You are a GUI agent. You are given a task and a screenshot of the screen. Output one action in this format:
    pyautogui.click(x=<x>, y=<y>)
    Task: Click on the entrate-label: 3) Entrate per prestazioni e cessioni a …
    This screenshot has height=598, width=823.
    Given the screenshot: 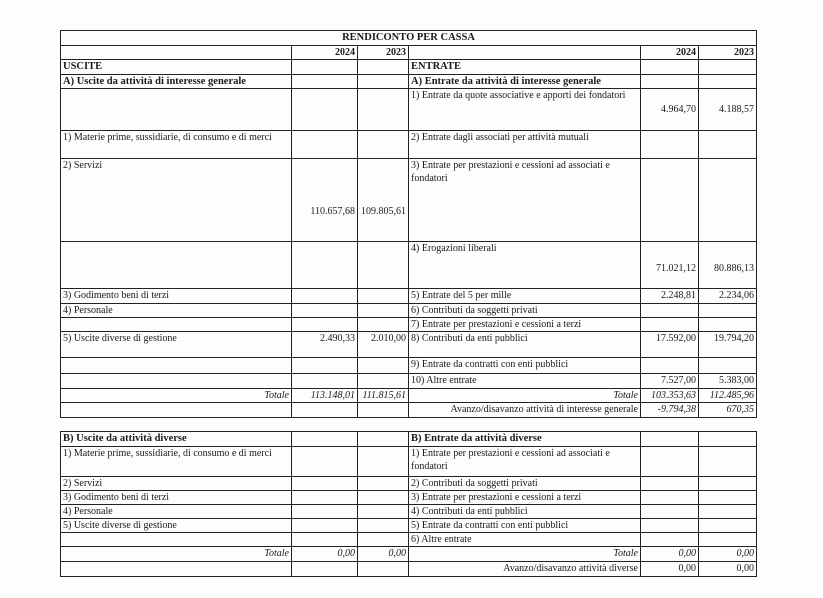 What is the action you would take?
    pyautogui.click(x=524, y=497)
    